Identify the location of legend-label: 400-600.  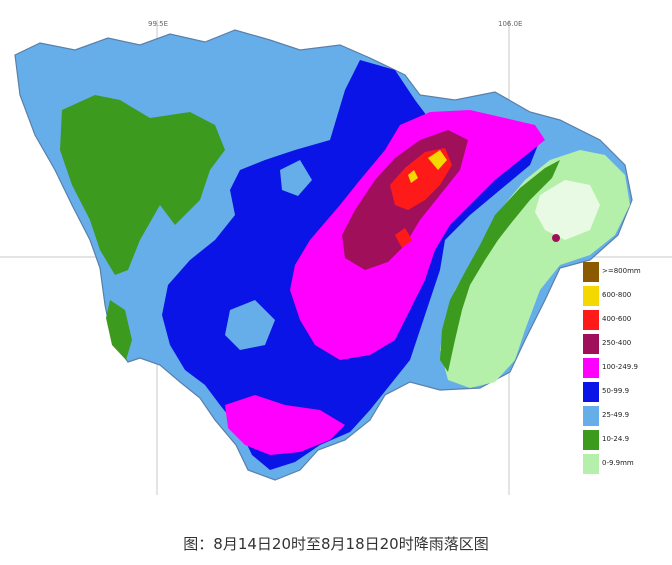
(617, 319).